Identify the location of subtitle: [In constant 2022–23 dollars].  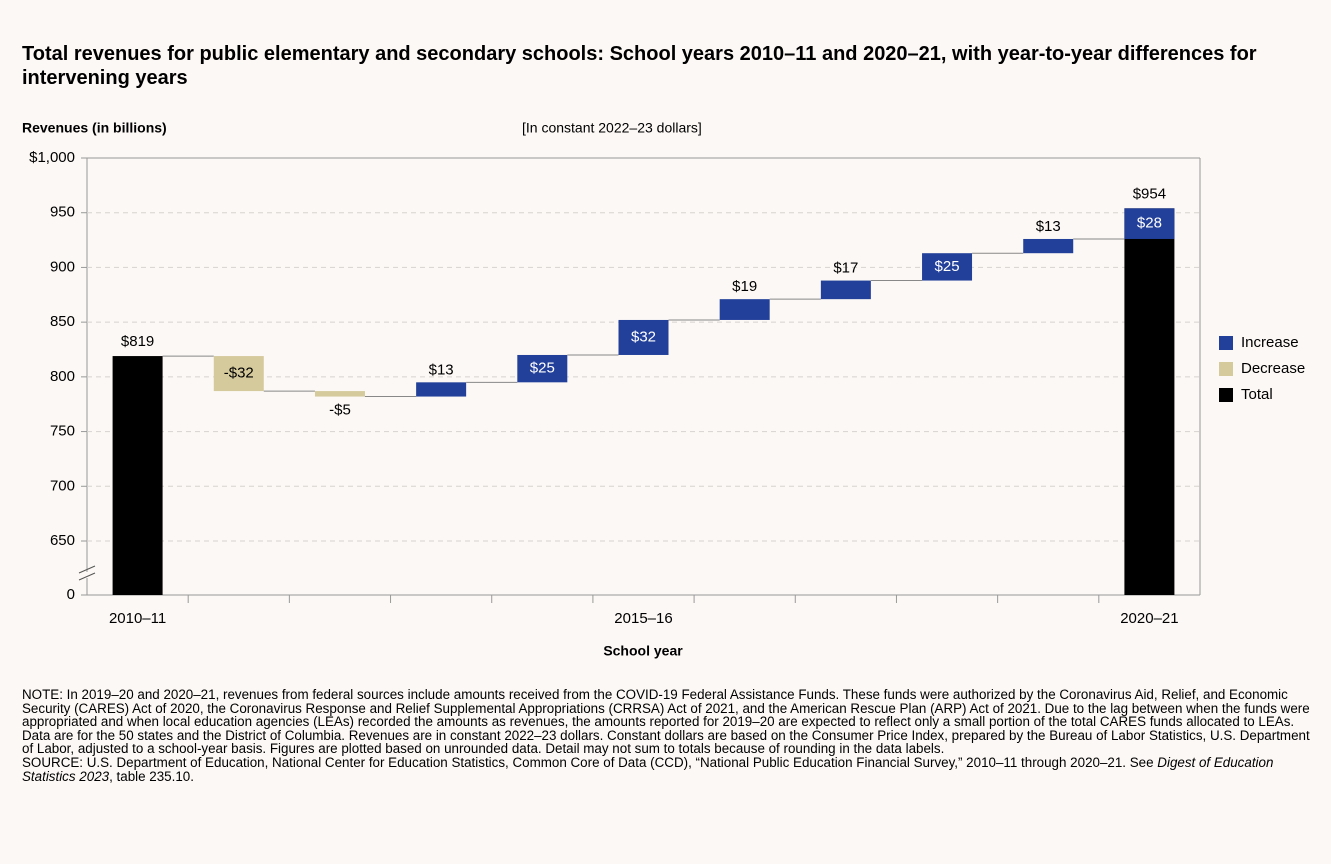
(612, 128).